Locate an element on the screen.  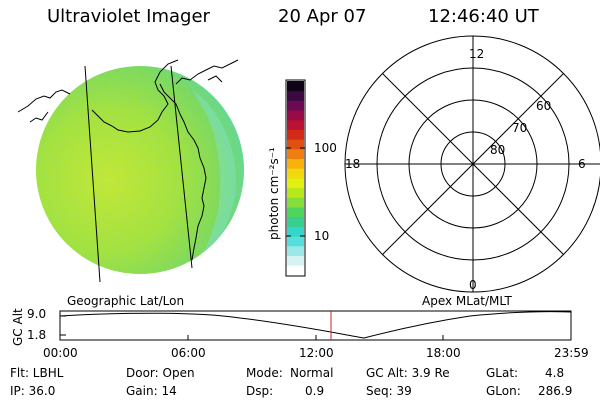
altitude-curve is located at coordinates (315, 325).